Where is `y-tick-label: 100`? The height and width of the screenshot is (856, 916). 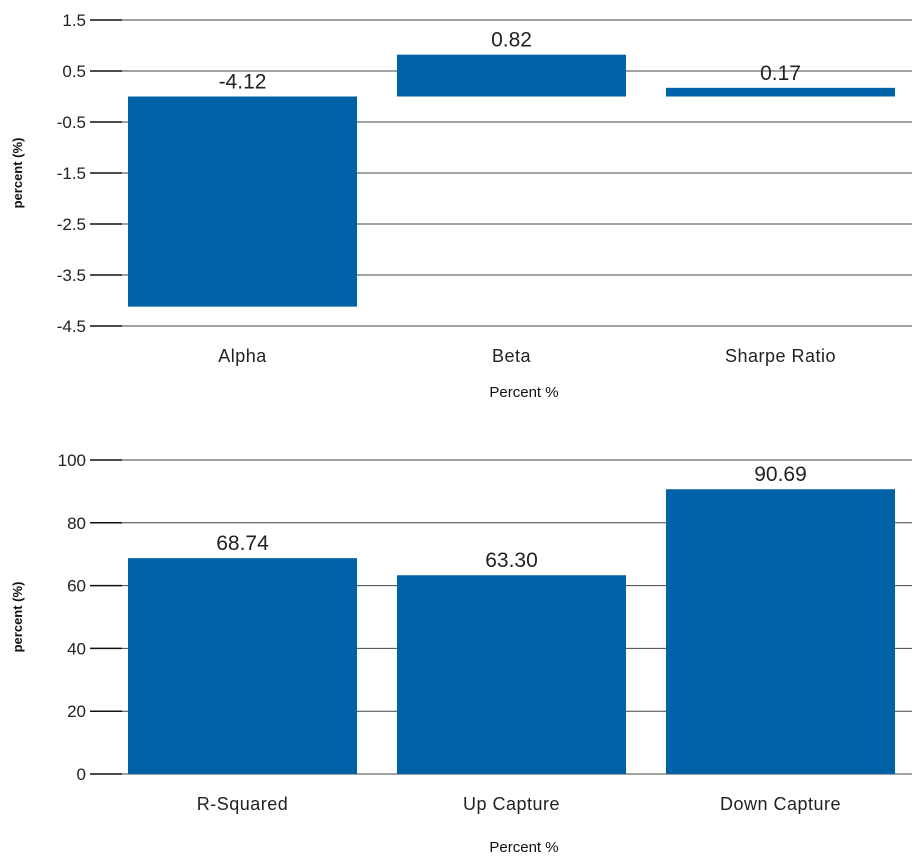
y-tick-label: 100 is located at coordinates (72, 460).